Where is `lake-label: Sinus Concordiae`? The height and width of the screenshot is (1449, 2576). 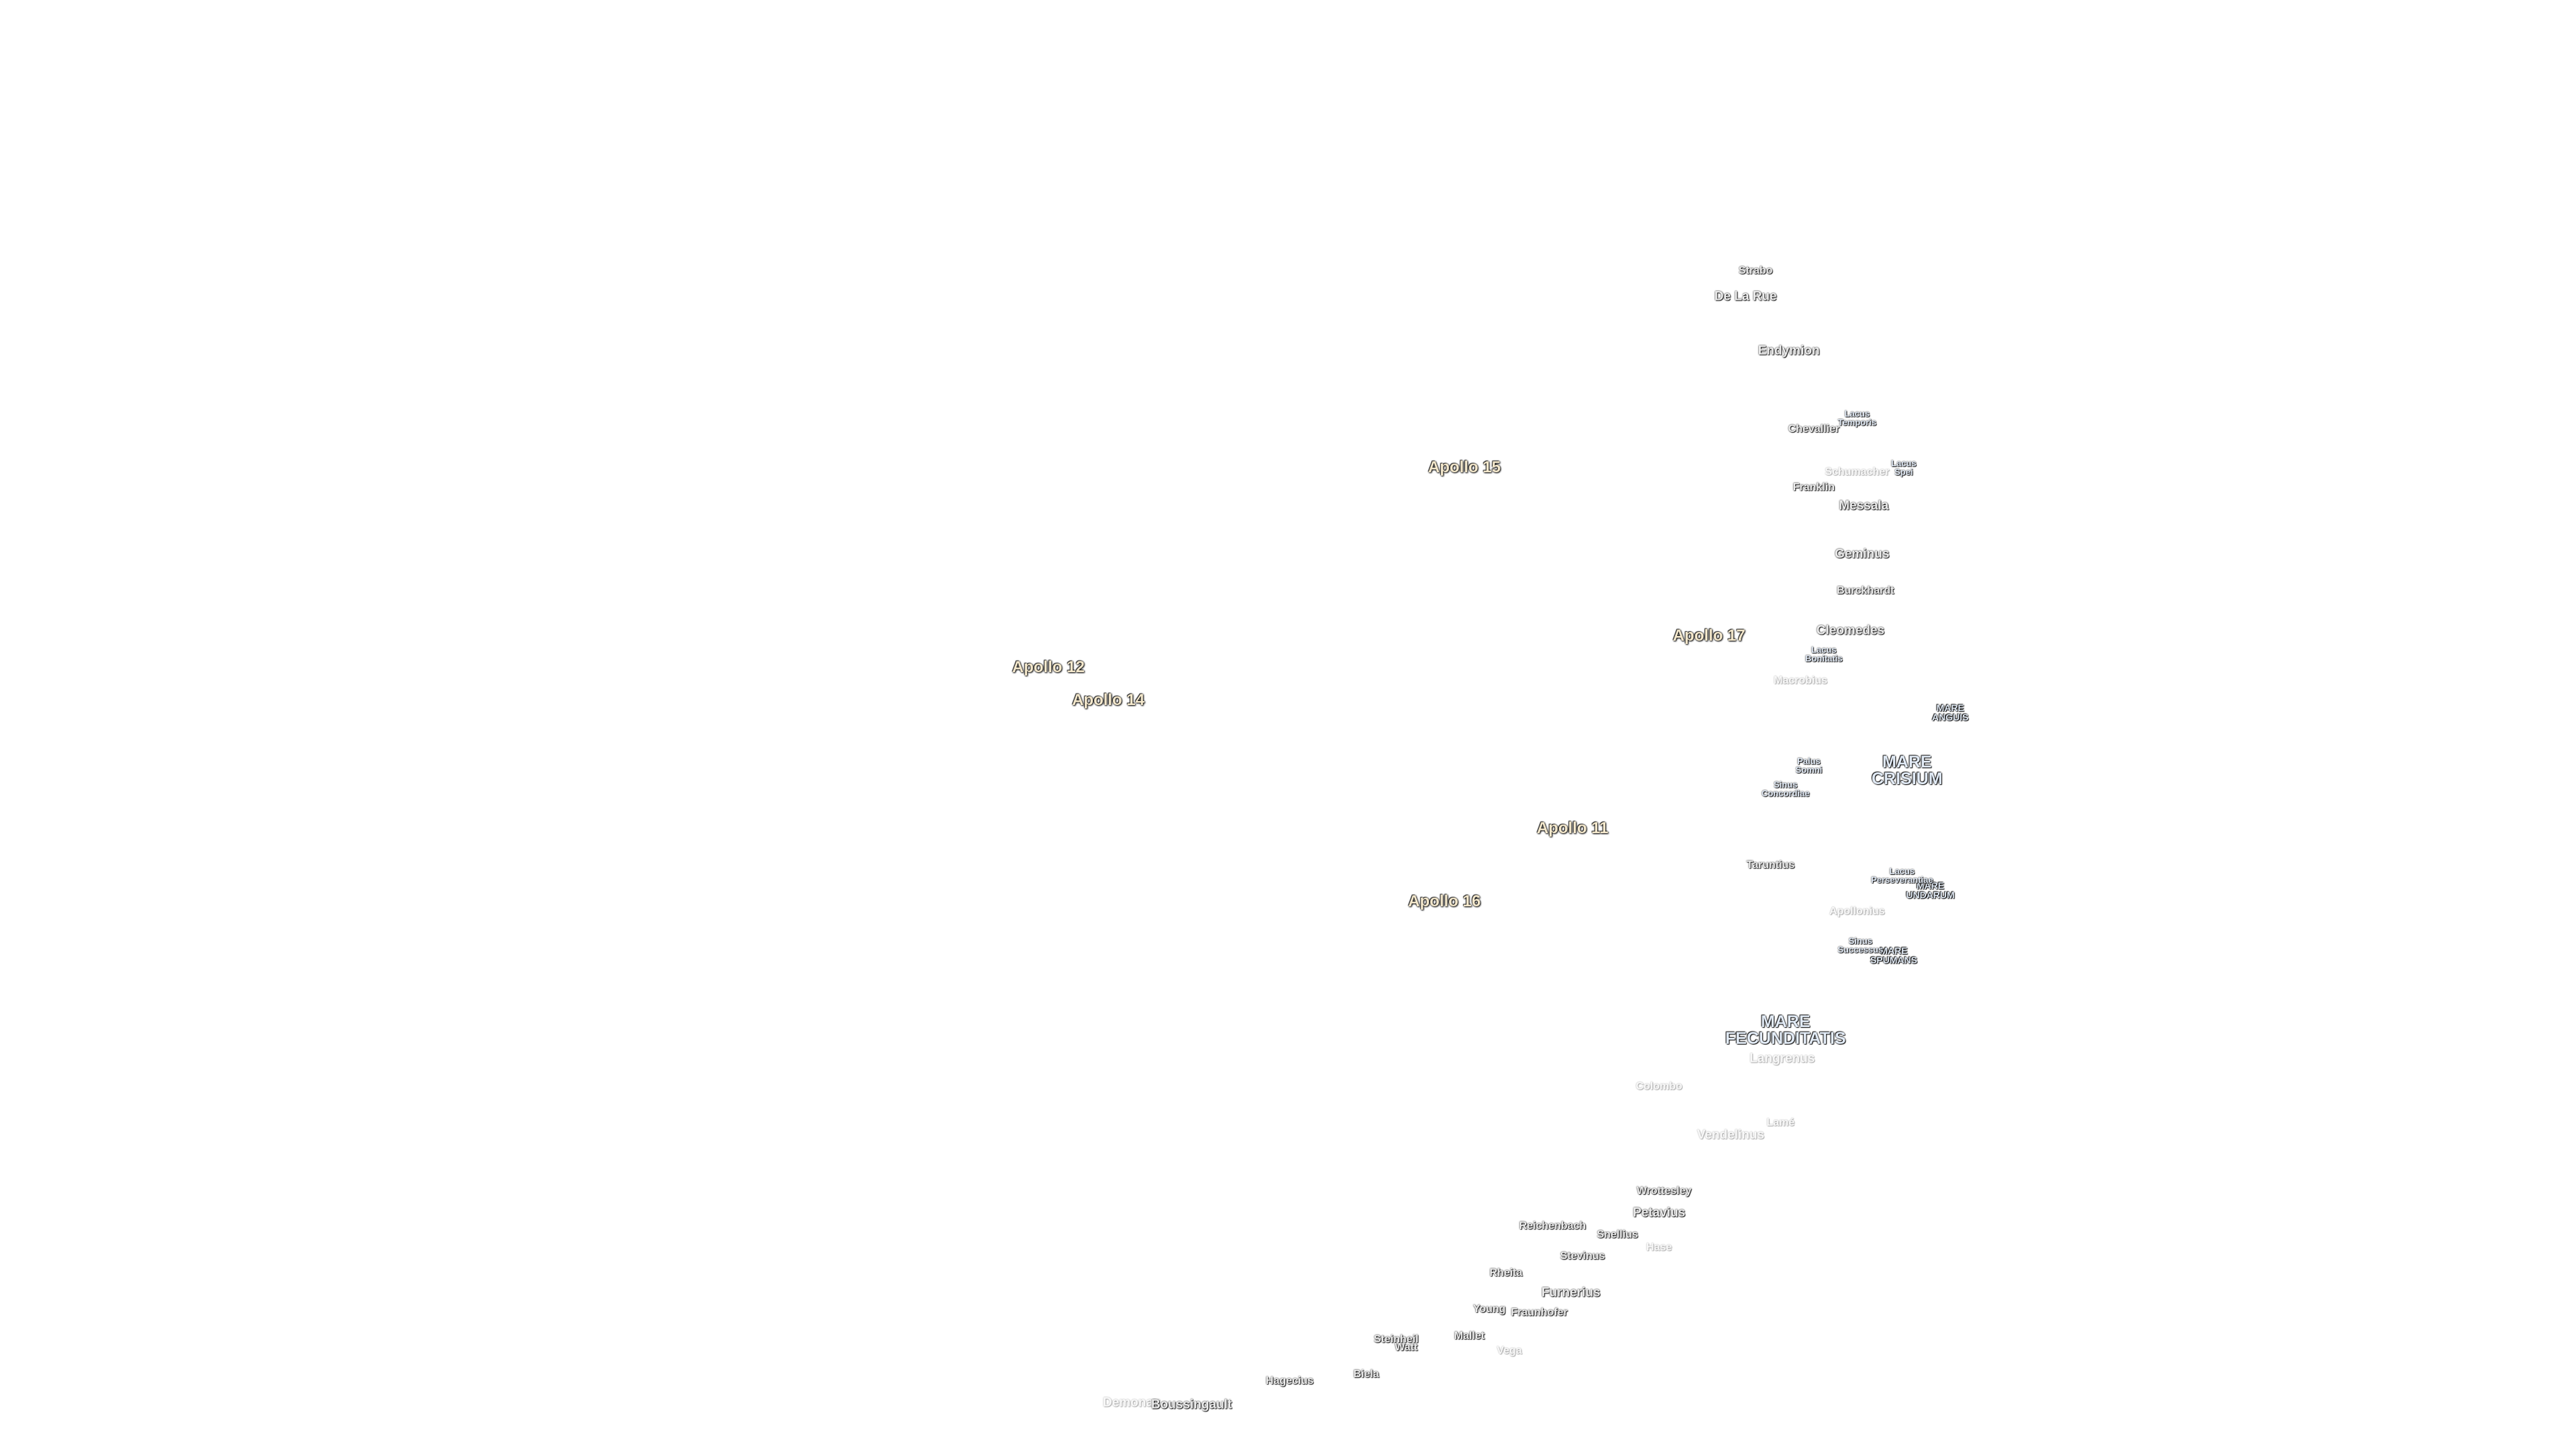 lake-label: Sinus Concordiae is located at coordinates (1785, 788).